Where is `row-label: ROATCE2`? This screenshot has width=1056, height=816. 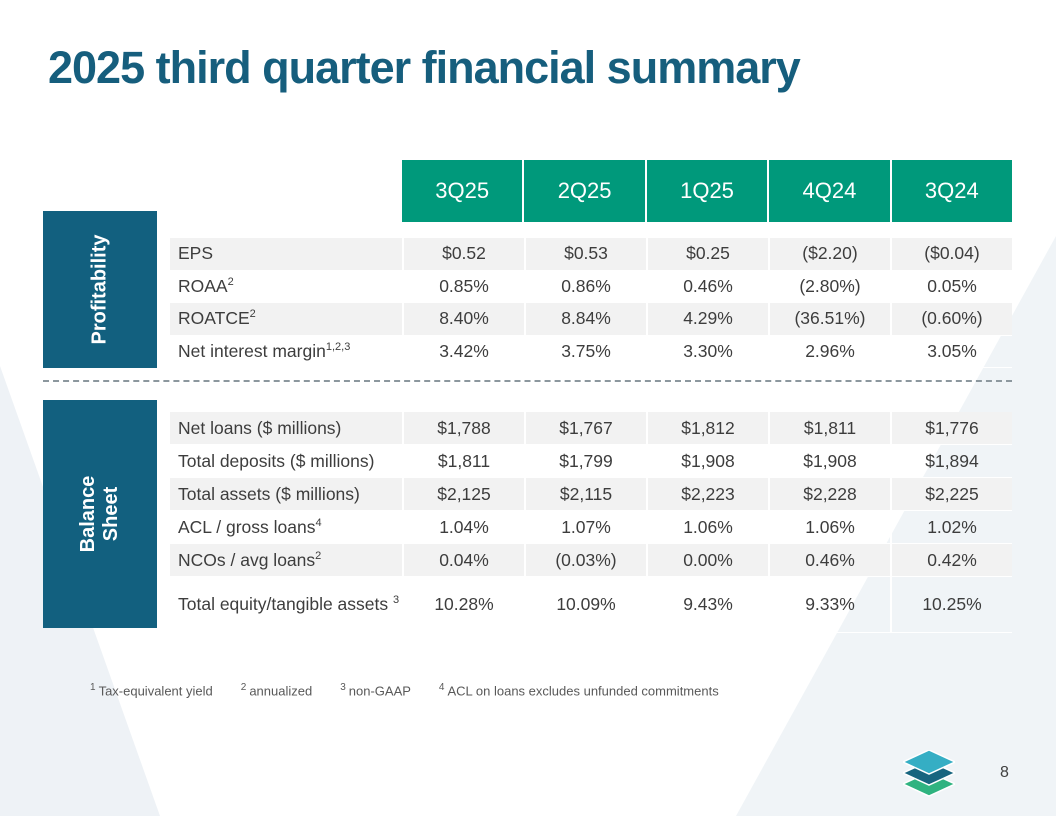
row-label: ROATCE2 is located at coordinates (217, 318).